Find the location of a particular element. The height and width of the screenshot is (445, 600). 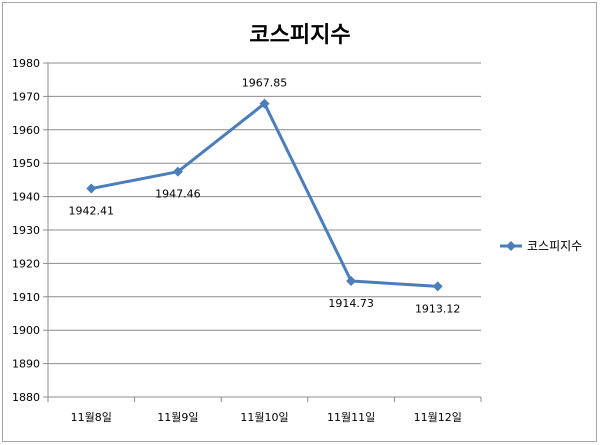

legend-entry-label: 코스피지수 is located at coordinates (554, 246).